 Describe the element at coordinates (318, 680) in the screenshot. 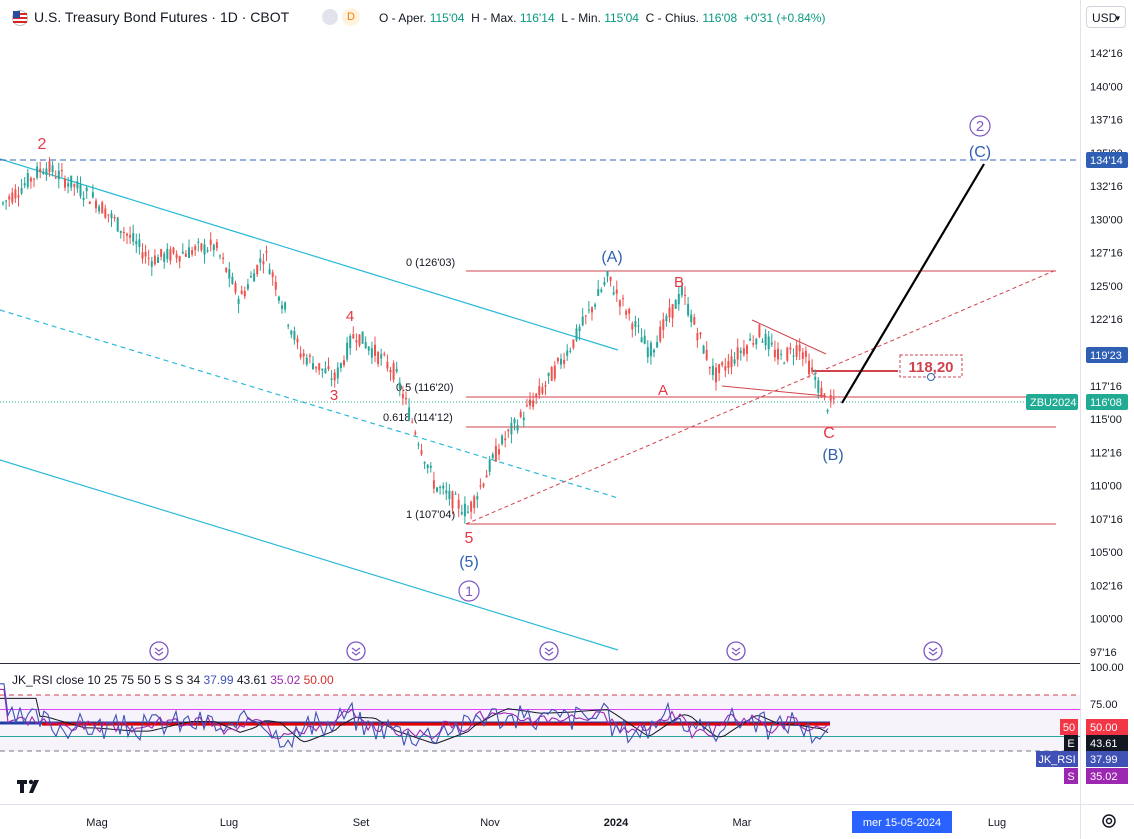

I see `rsi-mid-value: 50.00` at that location.